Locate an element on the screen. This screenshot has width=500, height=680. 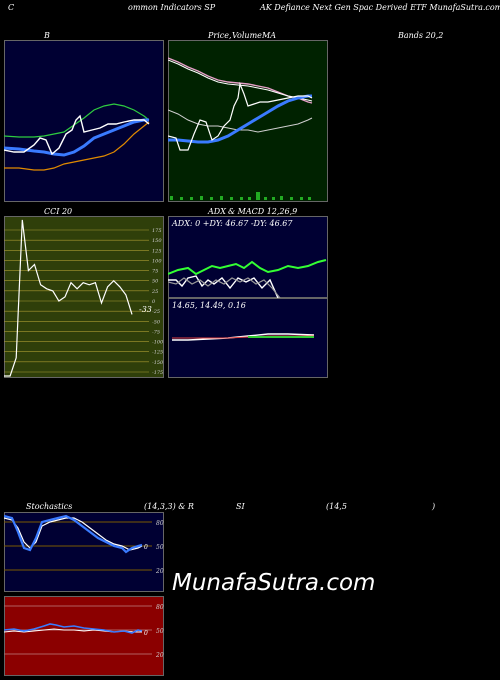
ma-gray-band is located at coordinates (240, 121).